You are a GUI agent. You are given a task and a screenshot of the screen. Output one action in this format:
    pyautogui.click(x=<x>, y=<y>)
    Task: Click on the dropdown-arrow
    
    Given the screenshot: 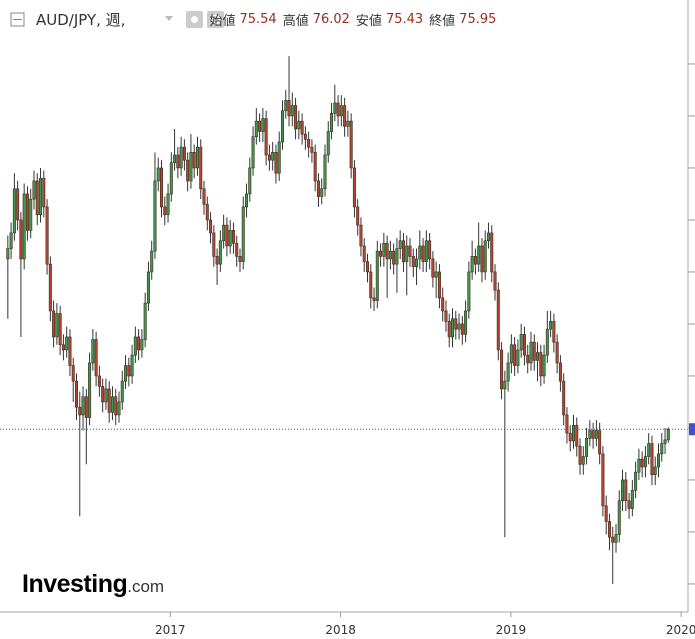 What is the action you would take?
    pyautogui.click(x=169, y=18)
    